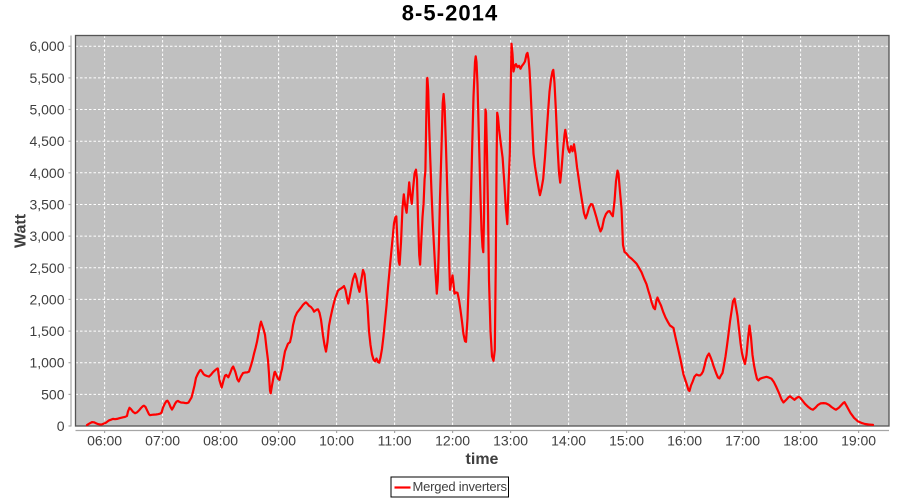 The height and width of the screenshot is (500, 900). I want to click on svg-text: 1,500, so click(46, 331).